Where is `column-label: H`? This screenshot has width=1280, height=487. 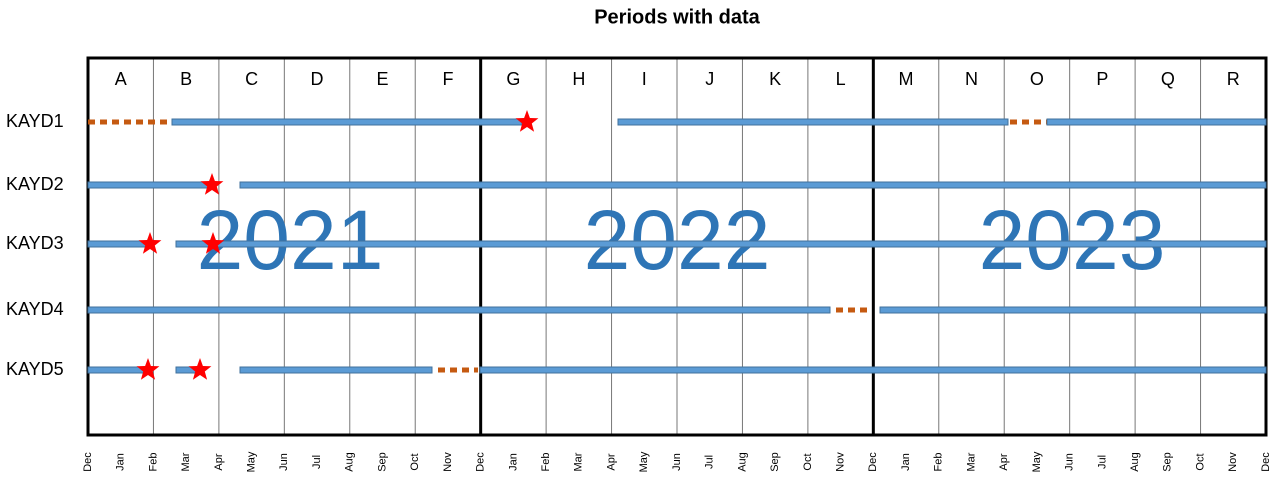
column-label: H is located at coordinates (578, 79).